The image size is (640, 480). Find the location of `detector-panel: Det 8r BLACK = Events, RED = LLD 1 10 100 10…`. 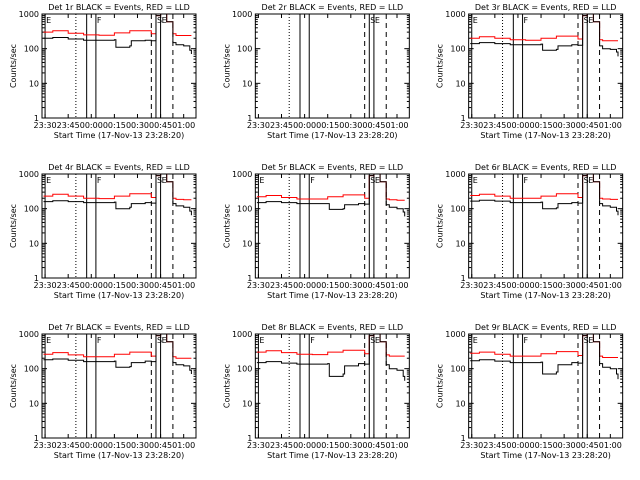

detector-panel: Det 8r BLACK = Events, RED = LLD 1 10 100 10… is located at coordinates (316, 391).